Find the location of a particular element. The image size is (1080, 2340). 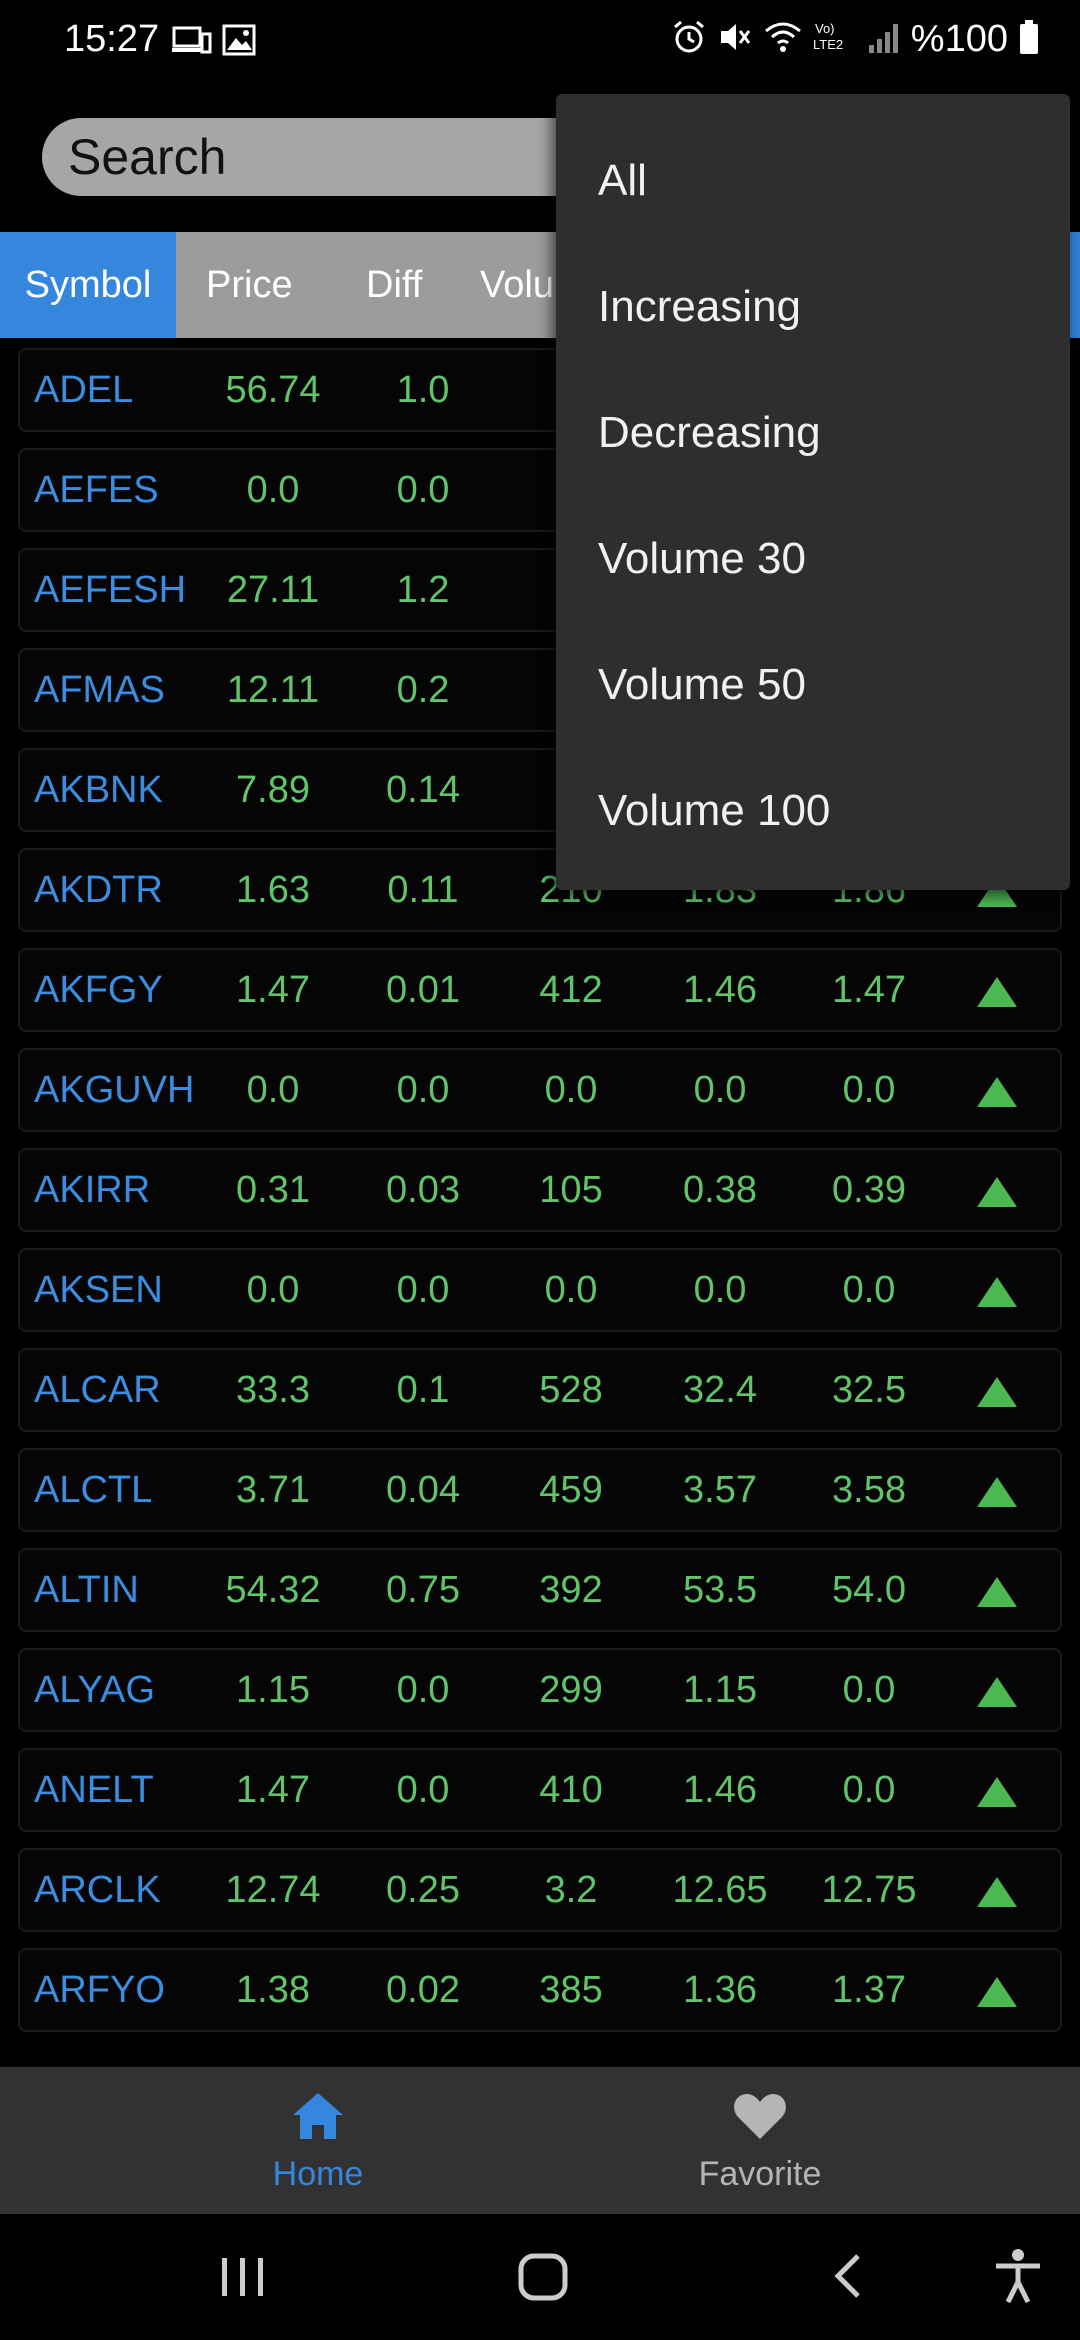

row-volume: 392 is located at coordinates (571, 1590).